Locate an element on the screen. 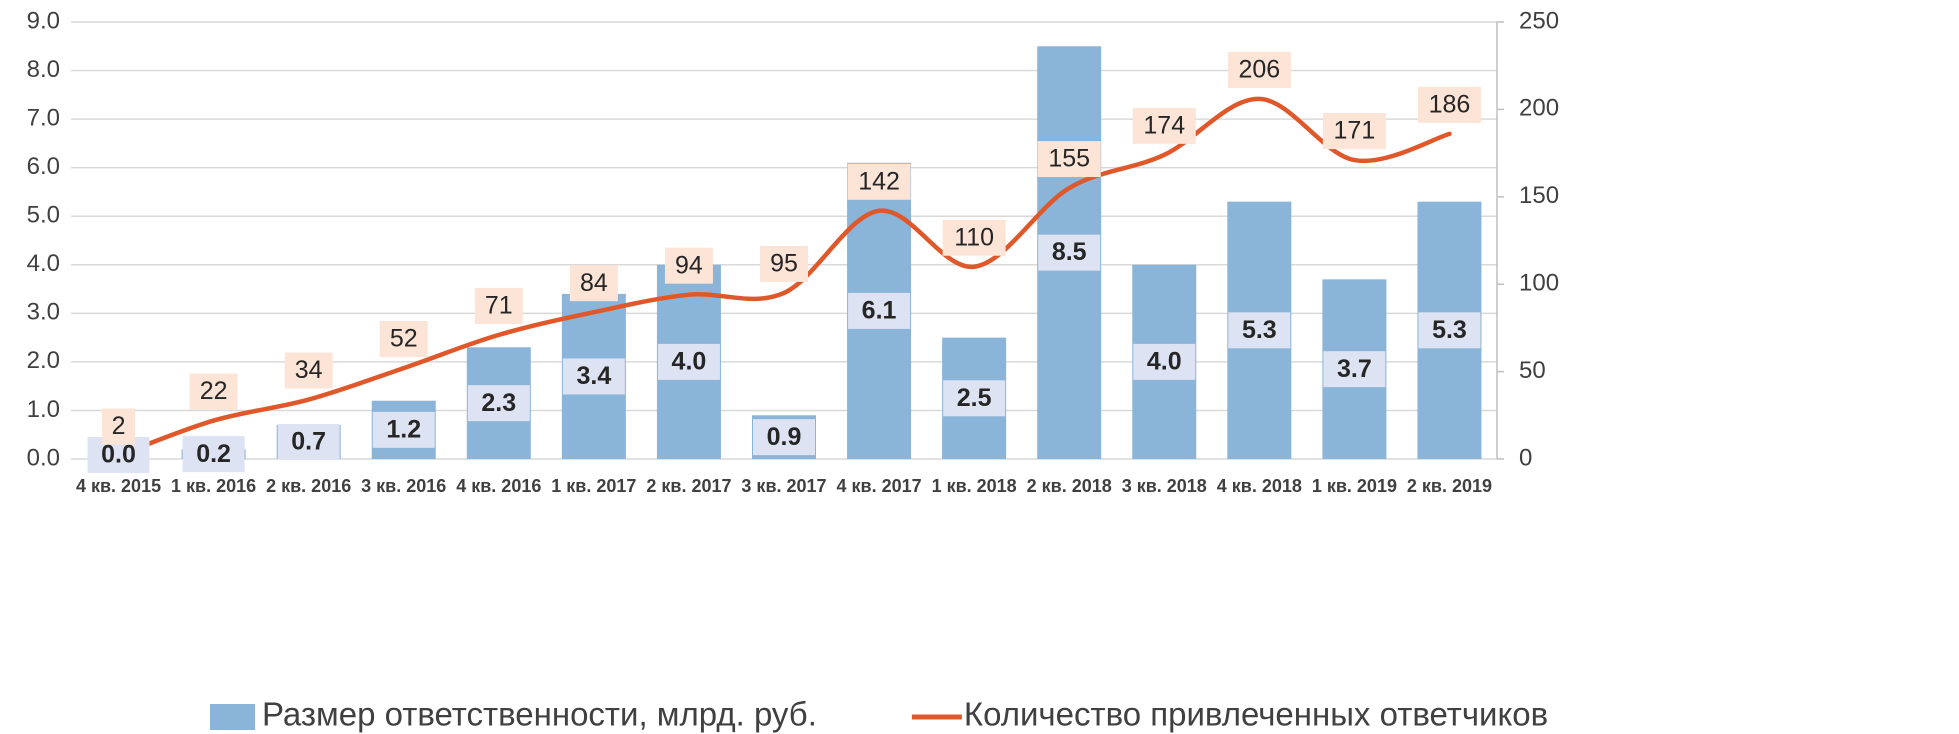 Image resolution: width=1959 pixels, height=734 pixels. line-value-label: 52 is located at coordinates (404, 339).